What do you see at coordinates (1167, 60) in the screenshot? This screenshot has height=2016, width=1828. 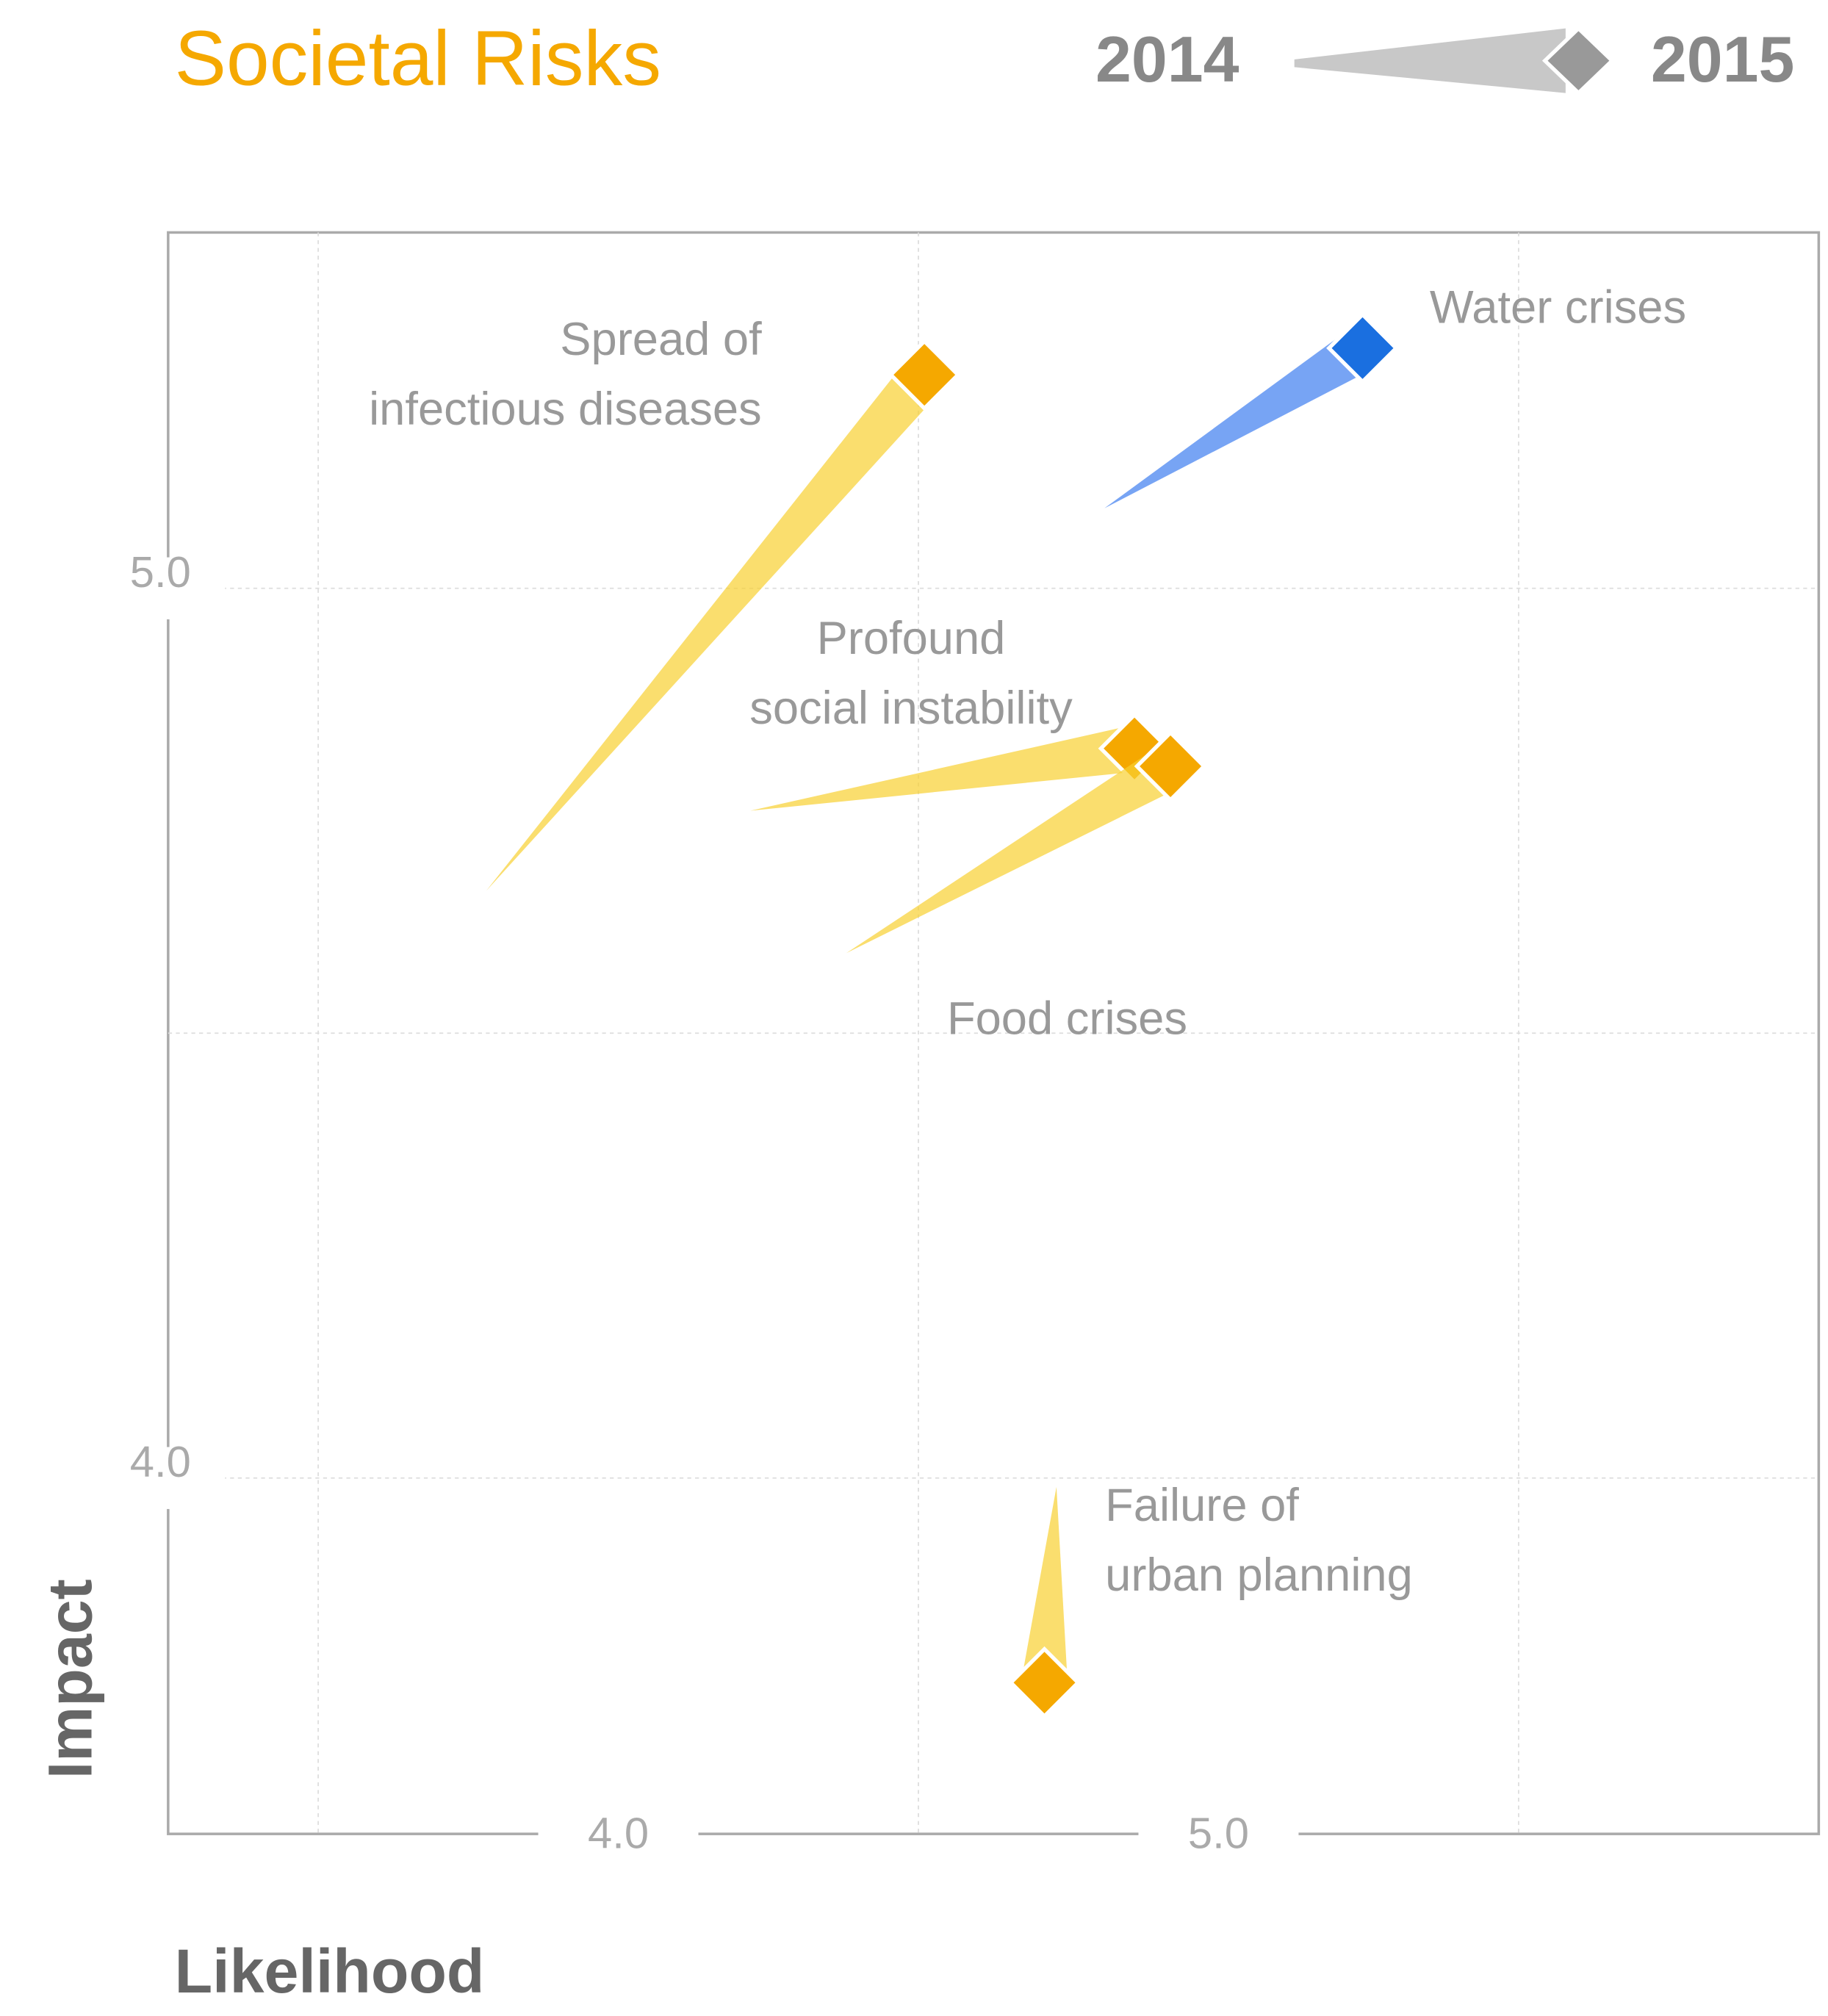 I see `legend-from: 2014` at bounding box center [1167, 60].